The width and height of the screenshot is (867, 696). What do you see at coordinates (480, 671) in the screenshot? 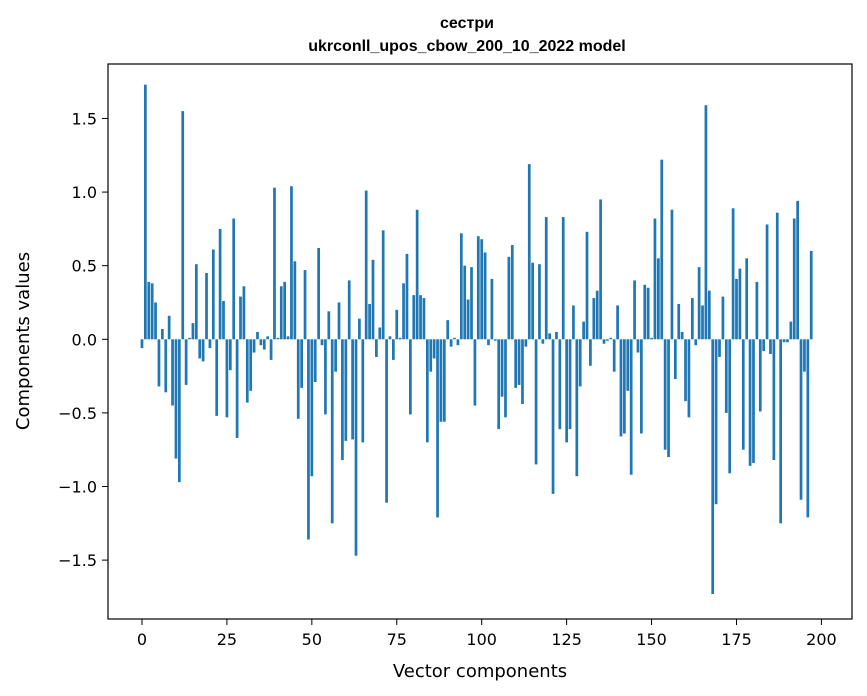
I see `x-axis-label: Vector components` at bounding box center [480, 671].